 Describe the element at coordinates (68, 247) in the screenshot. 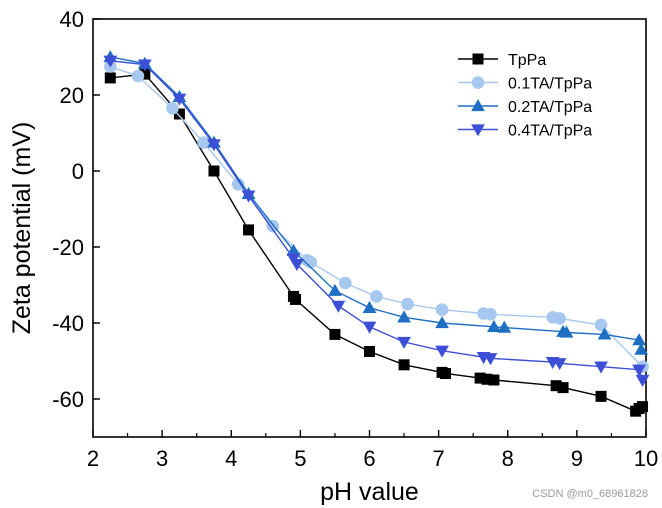

I see `y-tick-label: -20` at that location.